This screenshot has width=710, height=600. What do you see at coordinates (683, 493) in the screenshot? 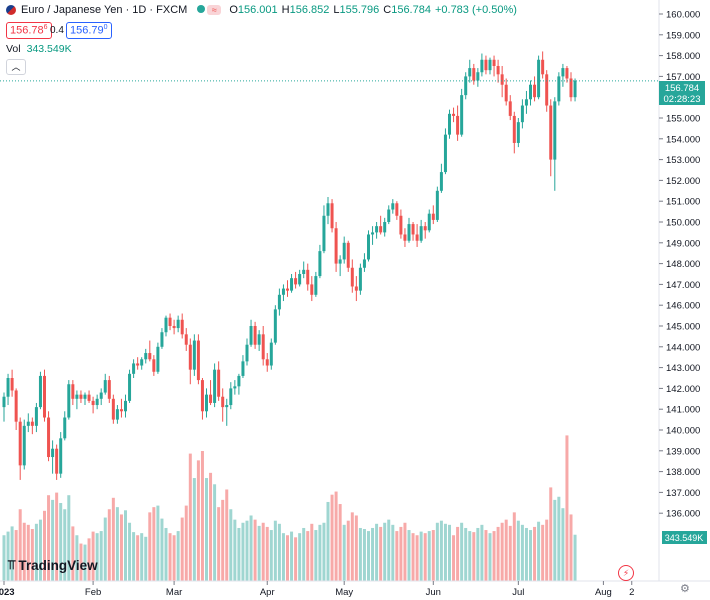
I see `price-tick-label: 137.000` at bounding box center [683, 493].